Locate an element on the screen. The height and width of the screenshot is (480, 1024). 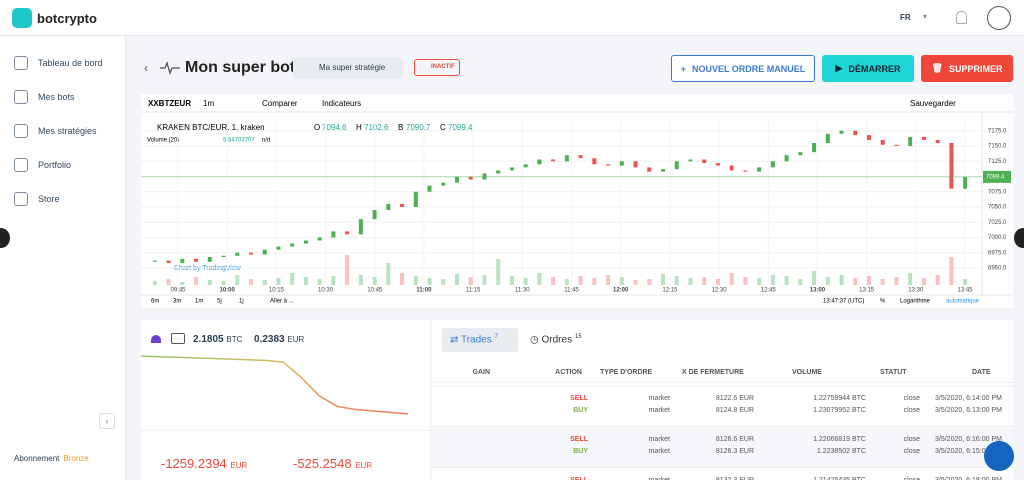
label: DÉMARRER is located at coordinates (874, 68).